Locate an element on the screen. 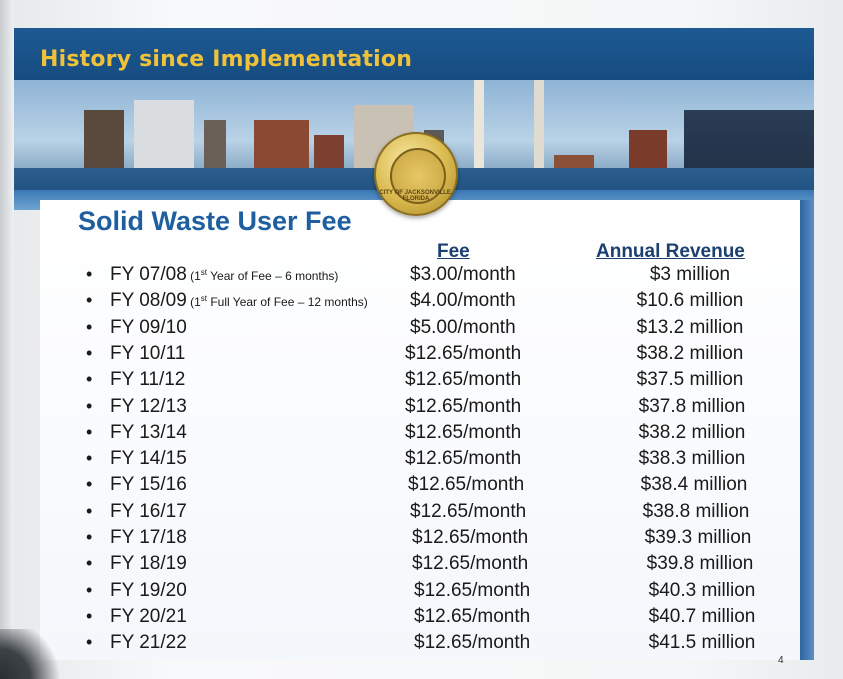 This screenshot has width=843, height=679. table-row: • FY 13/14 $12.65/month $38.2 million is located at coordinates (421, 435).